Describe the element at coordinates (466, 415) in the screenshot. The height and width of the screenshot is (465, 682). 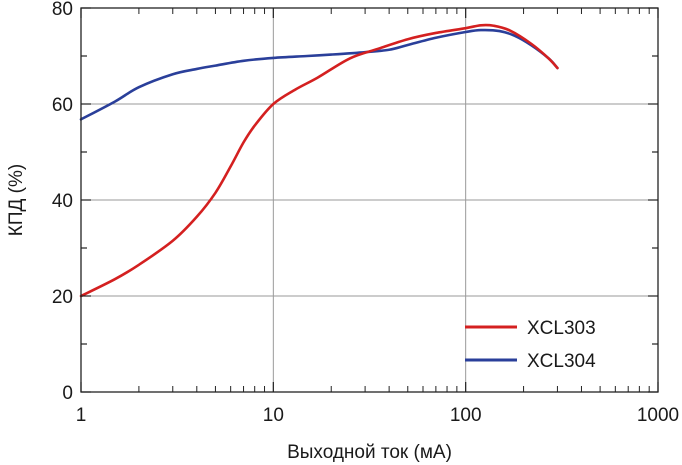
I see `x-tick-label: 100` at that location.